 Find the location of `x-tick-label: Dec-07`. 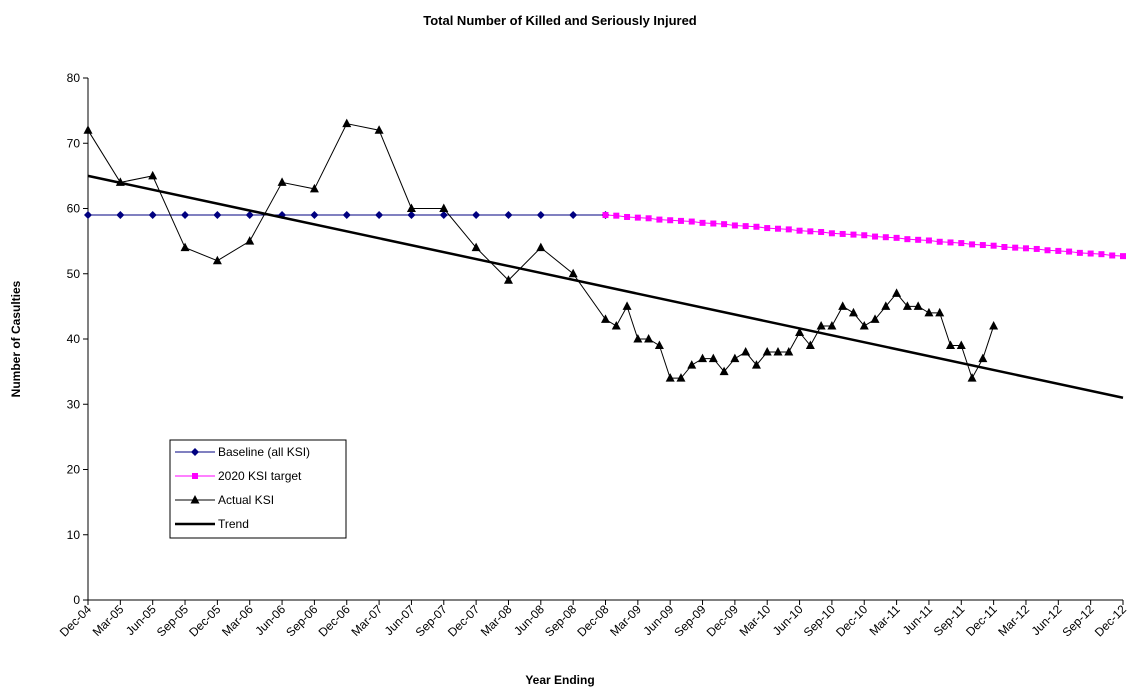

x-tick-label: Dec-07 is located at coordinates (463, 620).